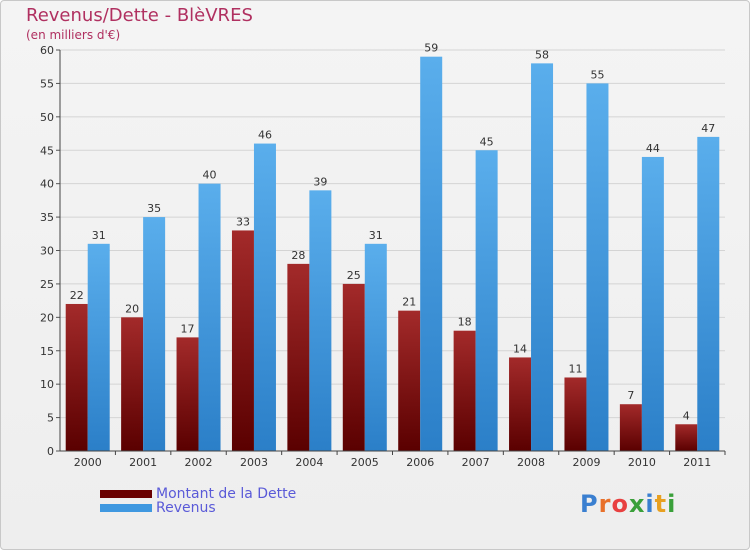 This screenshot has width=750, height=550. Describe the element at coordinates (186, 508) in the screenshot. I see `legend-label-revenus: Revenus` at that location.